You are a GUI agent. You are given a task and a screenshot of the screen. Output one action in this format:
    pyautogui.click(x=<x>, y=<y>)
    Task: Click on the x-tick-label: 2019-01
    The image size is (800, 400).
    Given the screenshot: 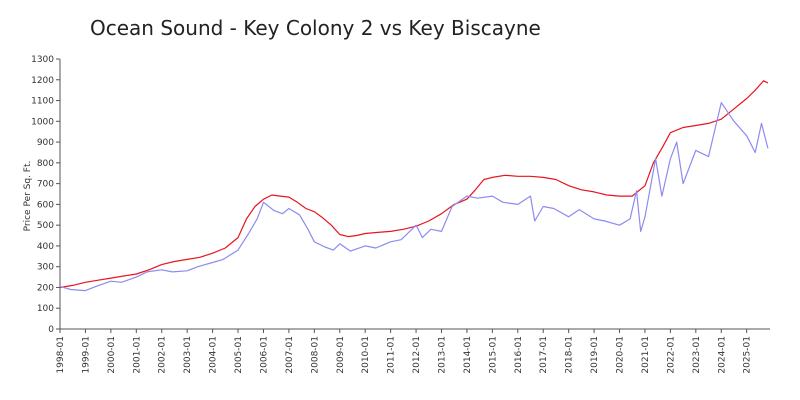 What is the action you would take?
    pyautogui.click(x=595, y=355)
    